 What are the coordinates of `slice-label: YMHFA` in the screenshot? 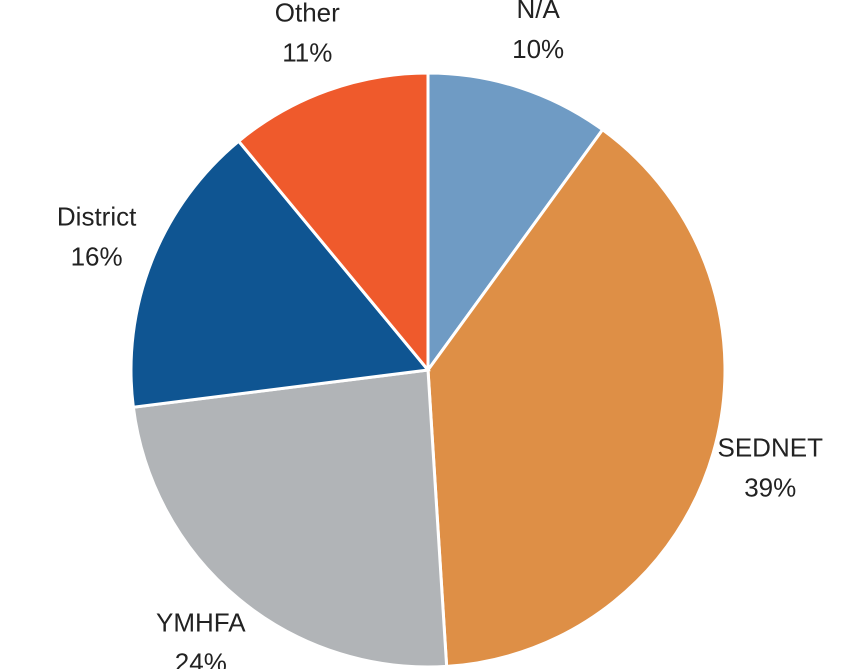 It's located at (201, 622).